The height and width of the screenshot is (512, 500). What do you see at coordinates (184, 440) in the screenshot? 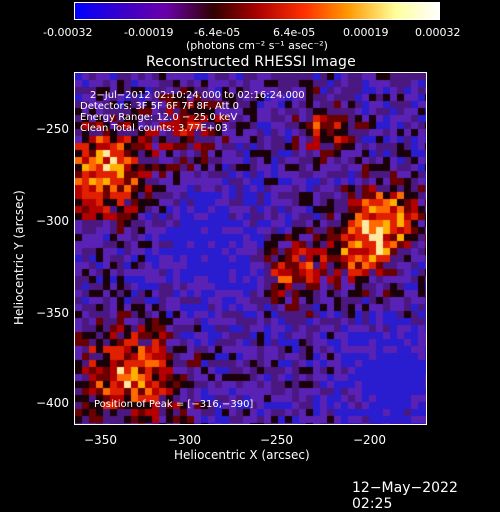
I see `xtick-2: −300` at bounding box center [184, 440].